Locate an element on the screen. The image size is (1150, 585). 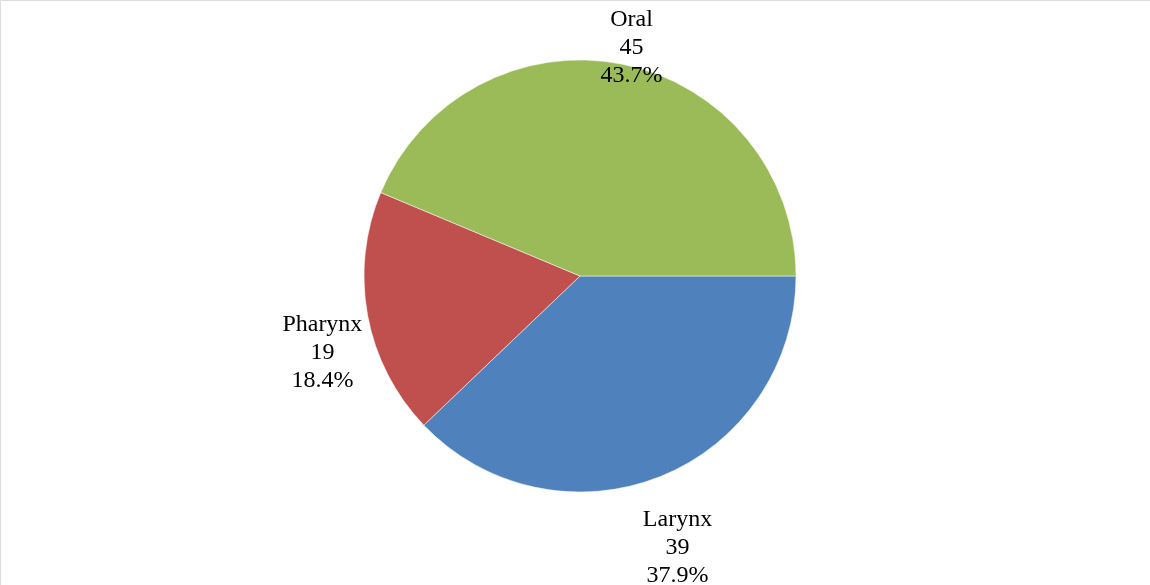
slice-label: Pharynx is located at coordinates (322, 322).